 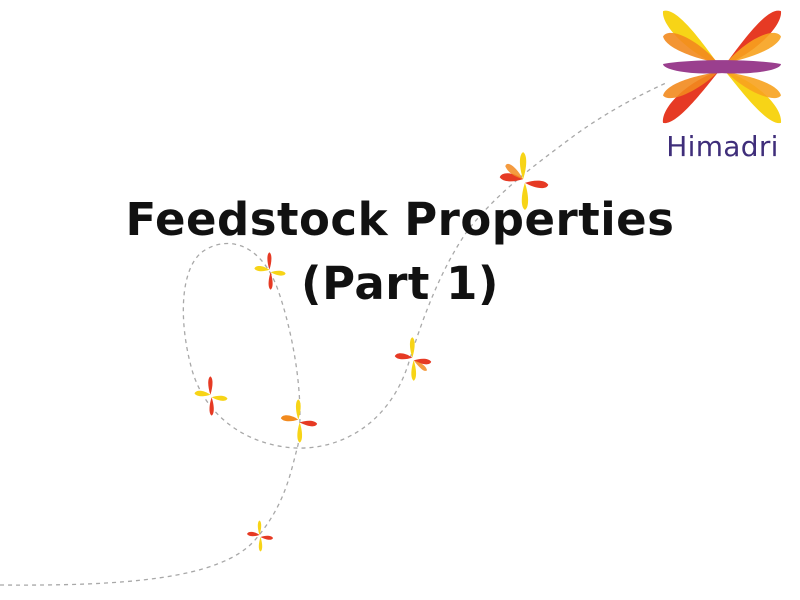 What do you see at coordinates (722, 146) in the screenshot?
I see `logo-wordmark: Himadri` at bounding box center [722, 146].